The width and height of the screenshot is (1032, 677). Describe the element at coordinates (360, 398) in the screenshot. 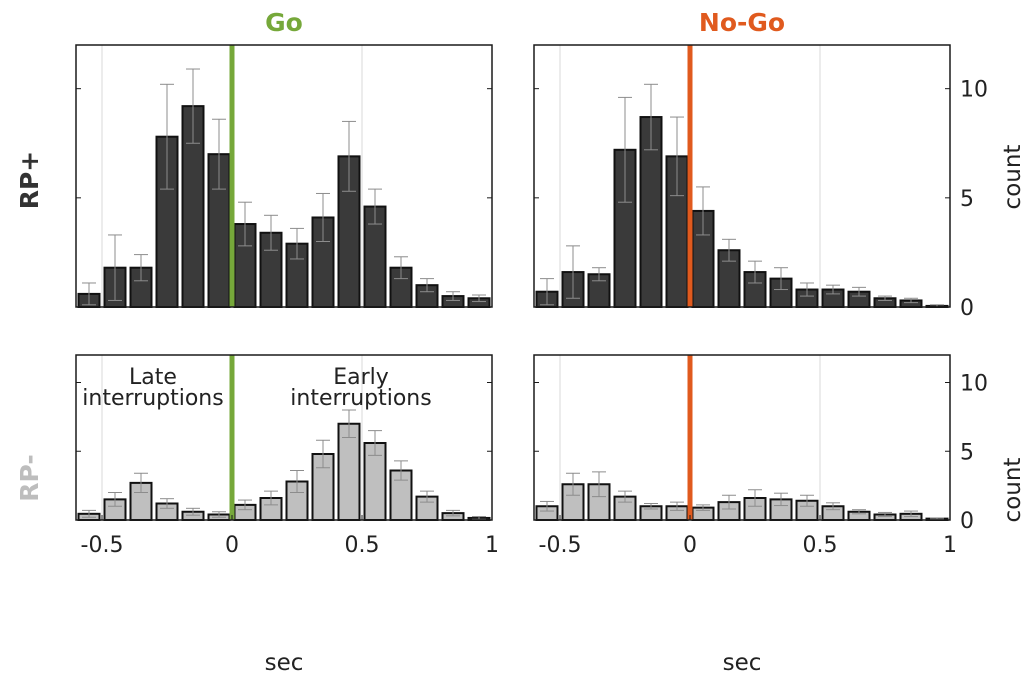

I see `annotation-early-line2: interruptions` at that location.